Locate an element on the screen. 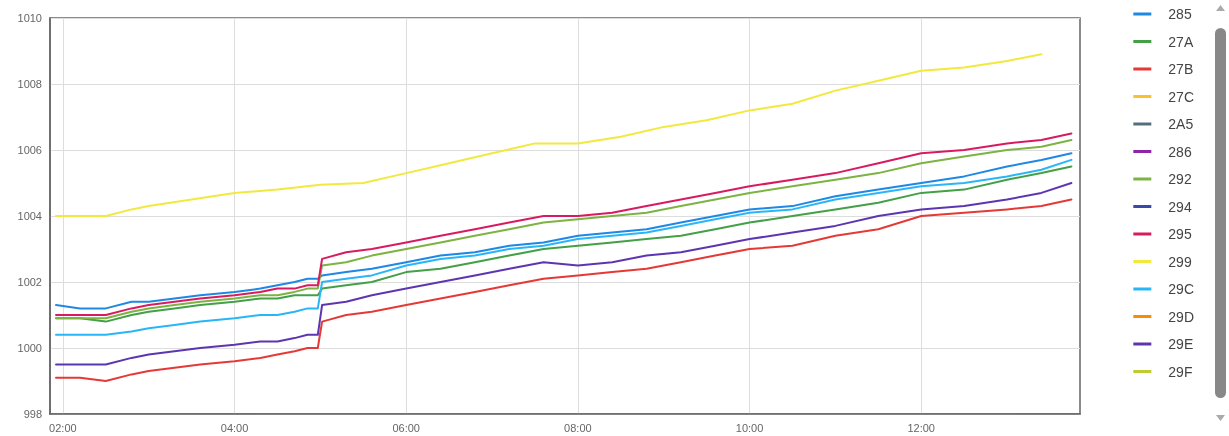 This screenshot has height=436, width=1229. x-tick-label: 02:00 is located at coordinates (63, 427).